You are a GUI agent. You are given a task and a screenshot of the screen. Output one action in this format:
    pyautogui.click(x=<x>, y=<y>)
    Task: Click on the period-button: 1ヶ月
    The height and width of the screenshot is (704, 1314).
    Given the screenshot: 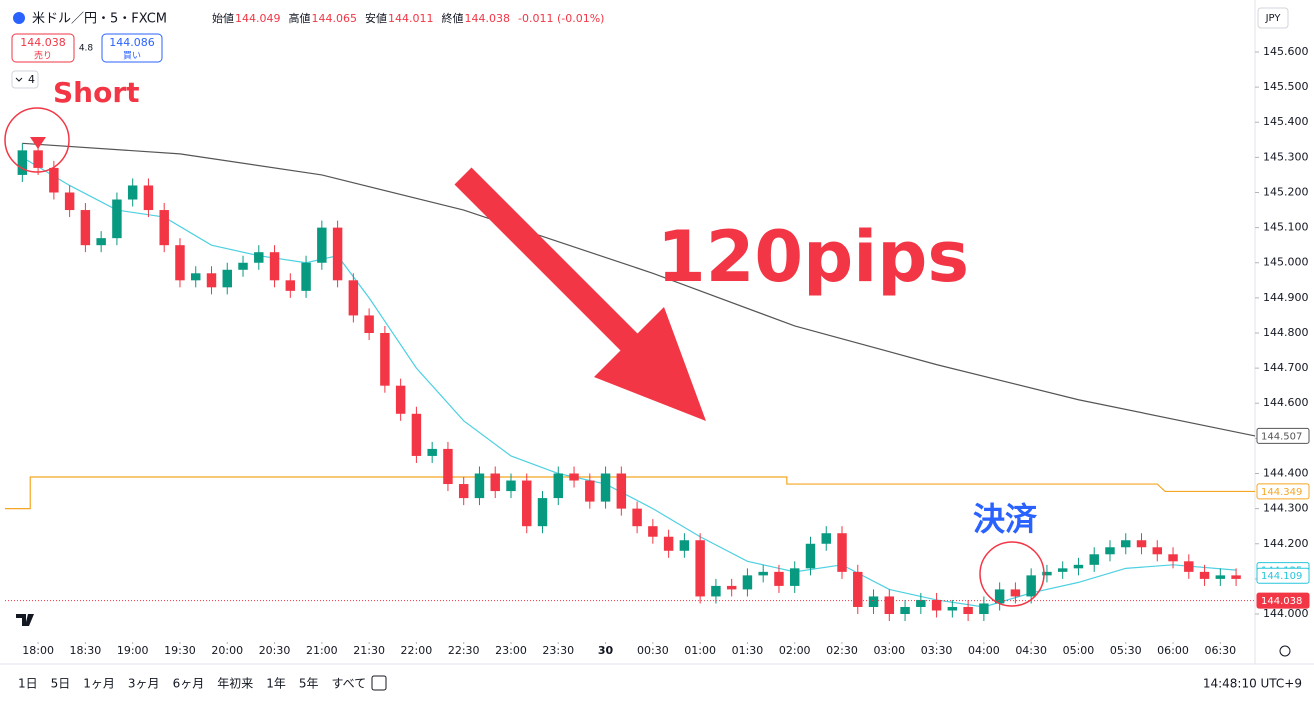 What is the action you would take?
    pyautogui.click(x=99, y=684)
    